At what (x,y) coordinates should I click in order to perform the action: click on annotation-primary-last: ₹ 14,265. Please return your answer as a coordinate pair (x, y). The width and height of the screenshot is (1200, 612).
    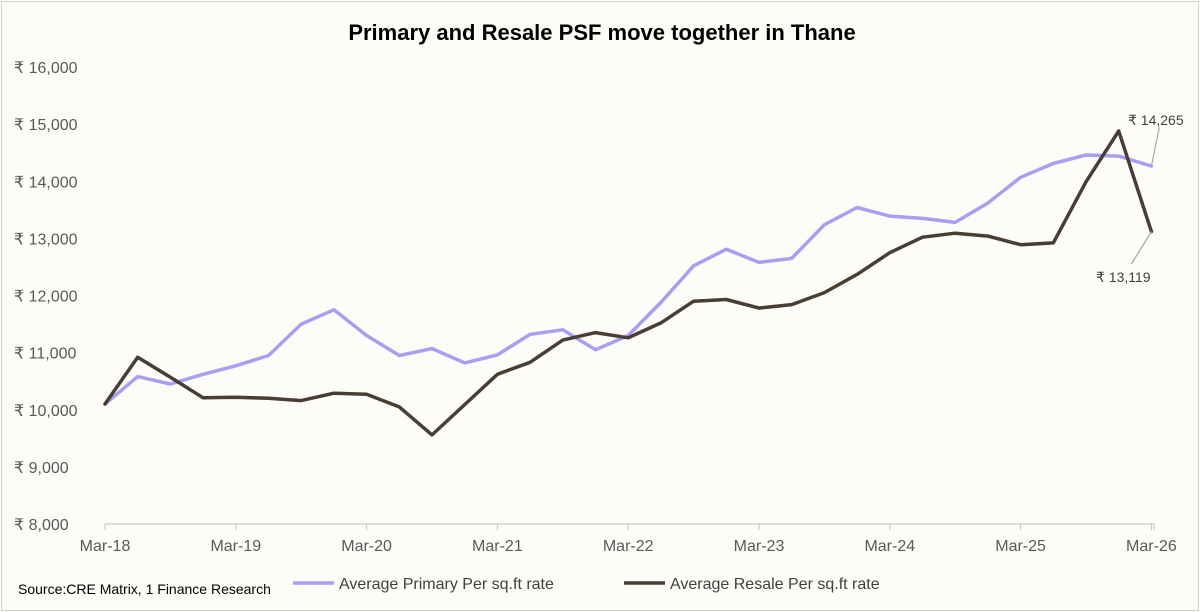
    Looking at the image, I should click on (1156, 120).